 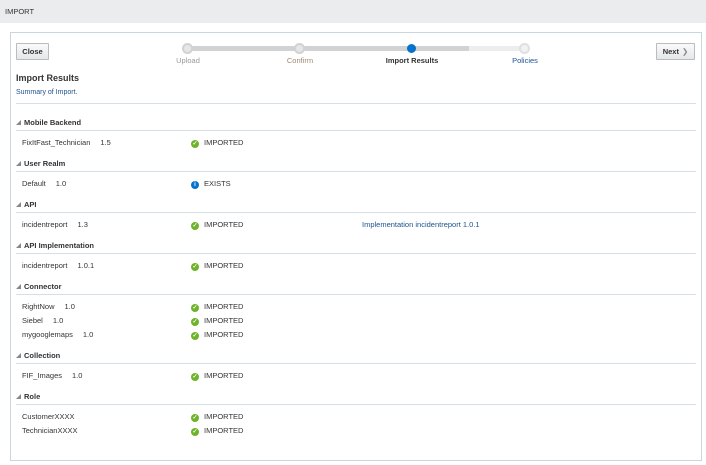 What do you see at coordinates (356, 176) in the screenshot?
I see `section-user-realm: User Realm Default 1.0 i EXISTS` at bounding box center [356, 176].